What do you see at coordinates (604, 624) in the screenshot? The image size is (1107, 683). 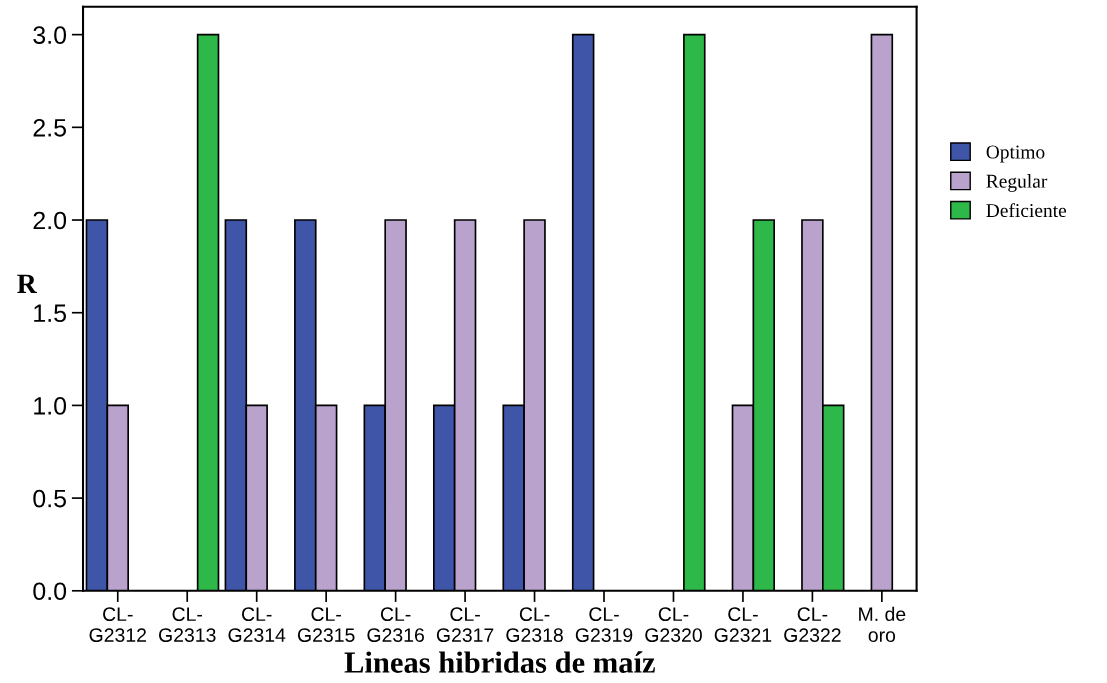 I see `x-tick-label: CL- G2319` at bounding box center [604, 624].